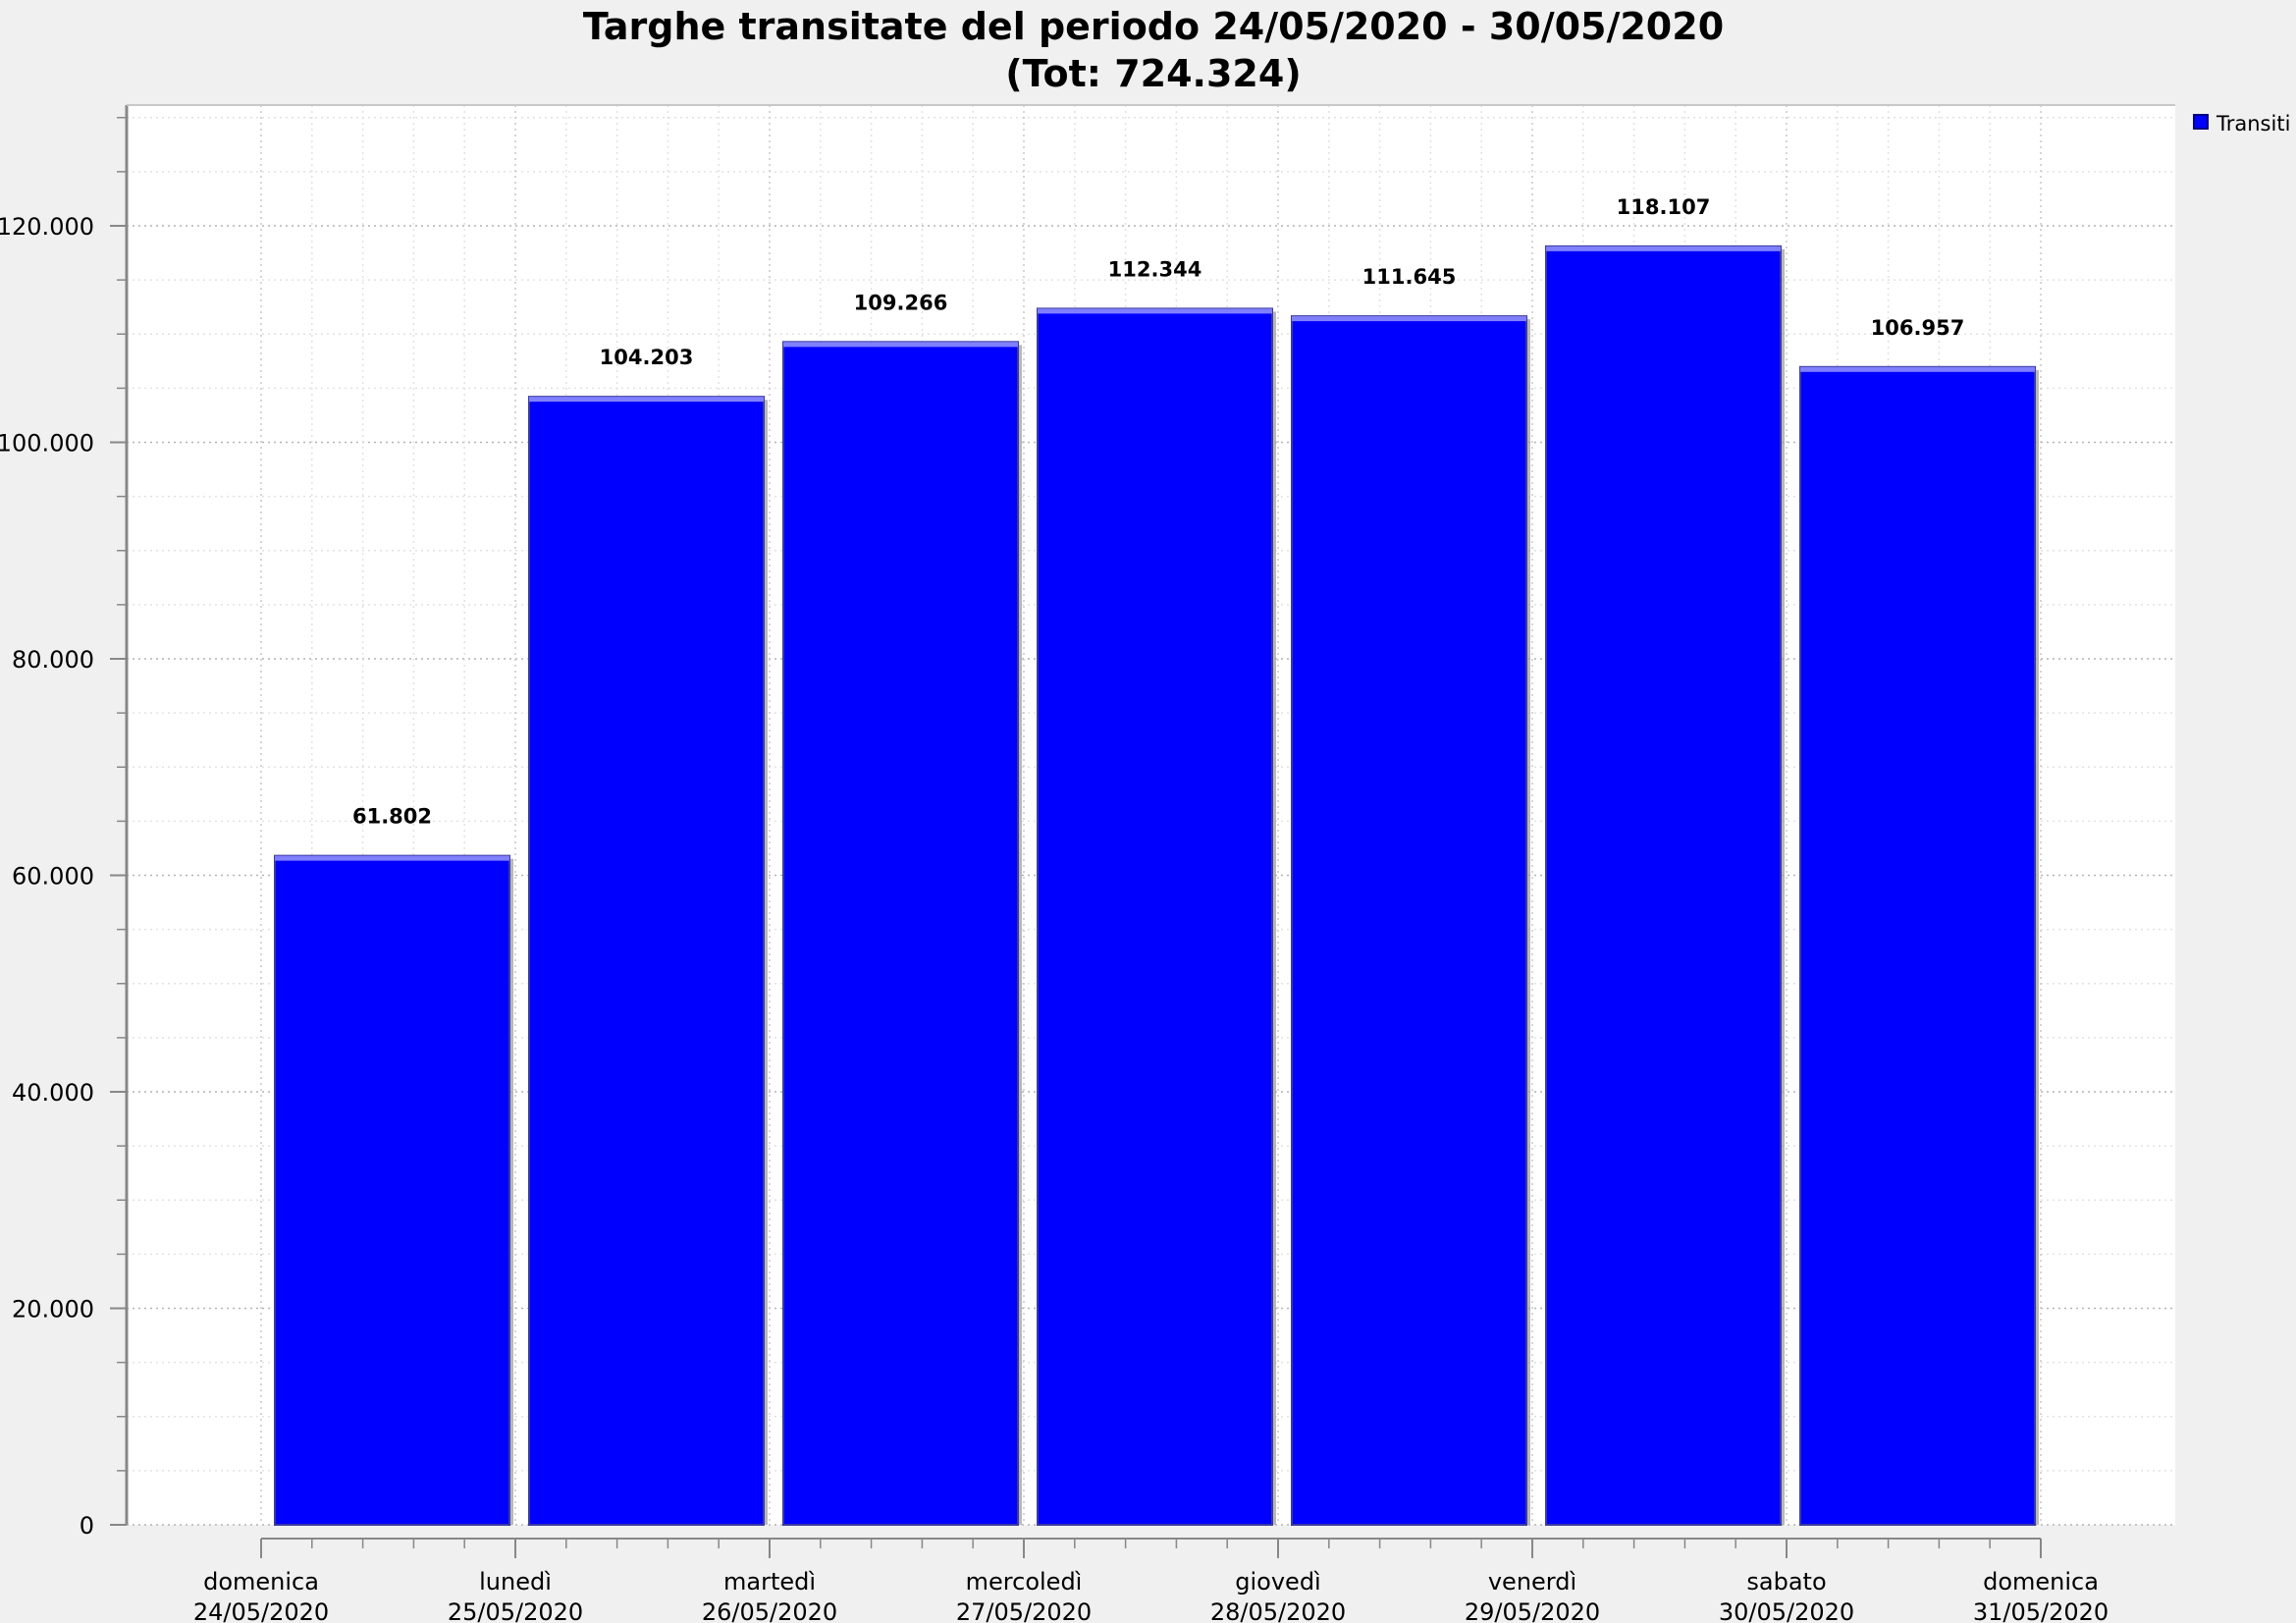 Image resolution: width=2296 pixels, height=1623 pixels. Describe the element at coordinates (1025, 1582) in the screenshot. I see `x-tick-day: mercoledì` at that location.